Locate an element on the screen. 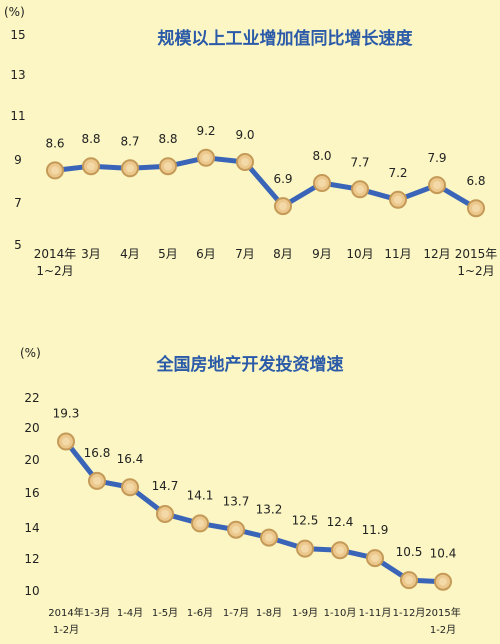  chart1-unit: (%) is located at coordinates (14, 12).